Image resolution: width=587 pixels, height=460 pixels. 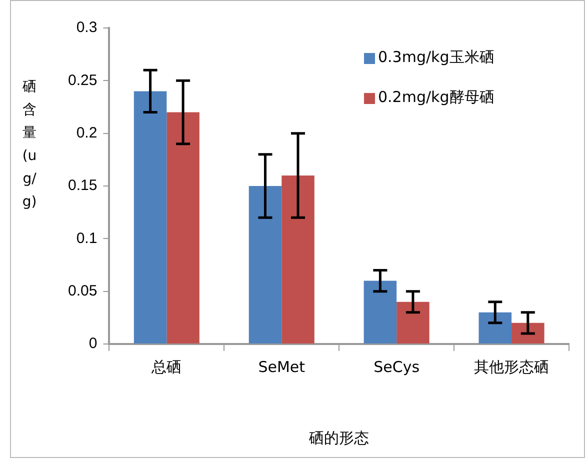 I want to click on x-tick-label: SeMet, so click(x=282, y=367).